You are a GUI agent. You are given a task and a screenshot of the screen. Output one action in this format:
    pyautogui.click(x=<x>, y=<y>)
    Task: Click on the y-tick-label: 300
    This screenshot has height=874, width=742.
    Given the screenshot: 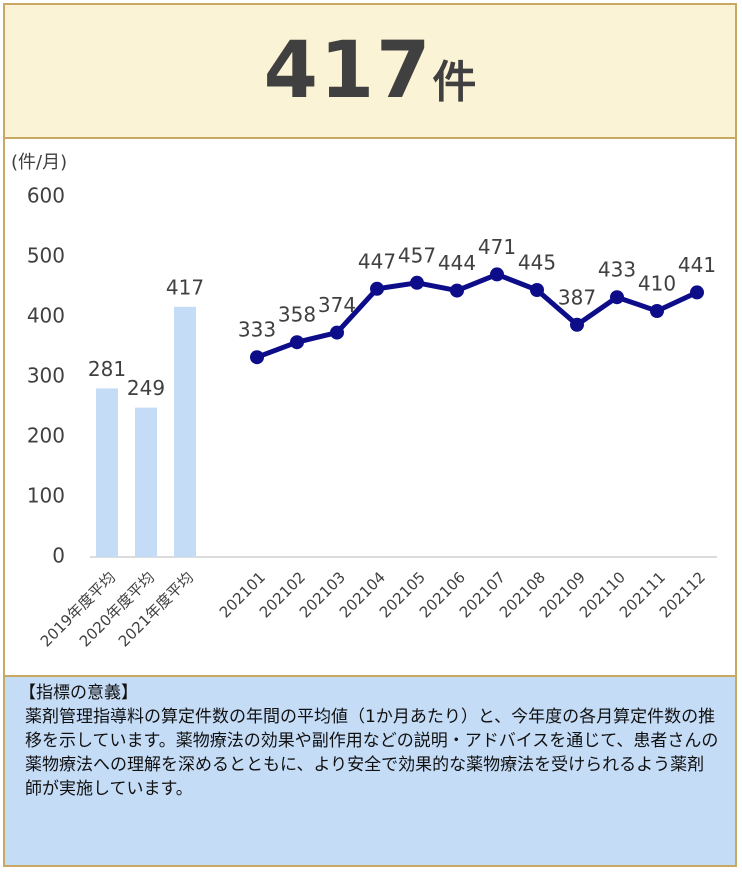 What is the action you would take?
    pyautogui.click(x=46, y=376)
    